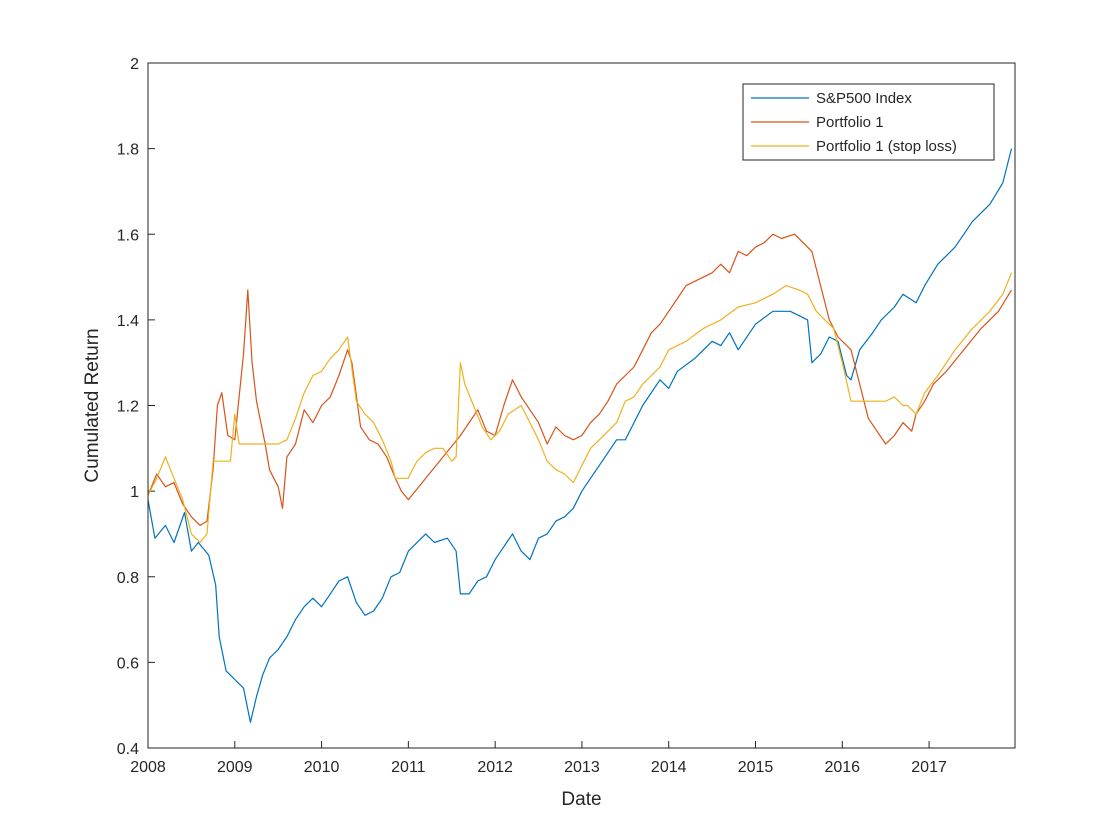 Image resolution: width=1120 pixels, height=840 pixels. I want to click on x-tick-label: 2011, so click(408, 767).